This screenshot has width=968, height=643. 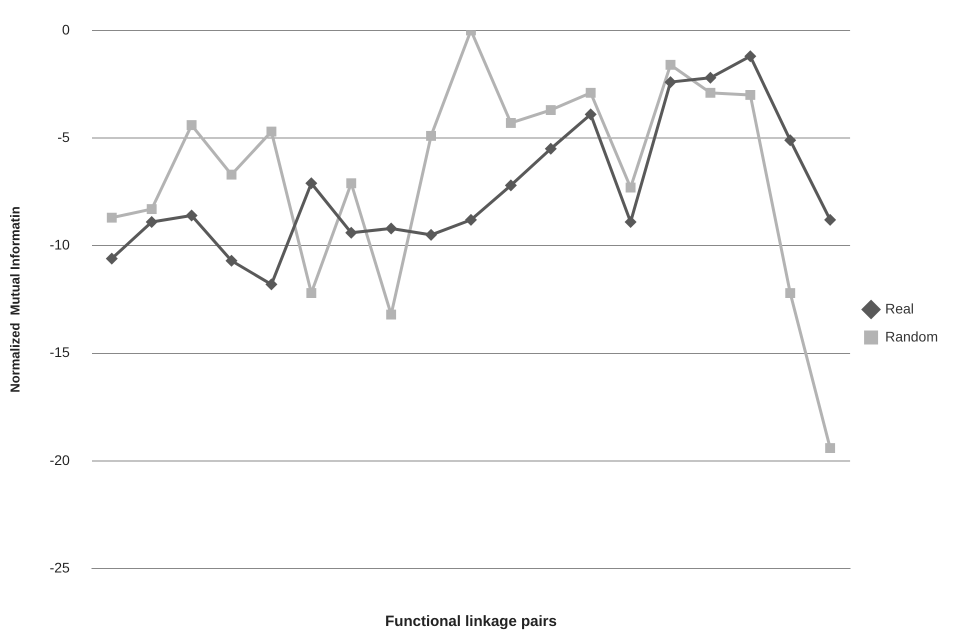 I want to click on y-tick-label: 0, so click(x=66, y=29).